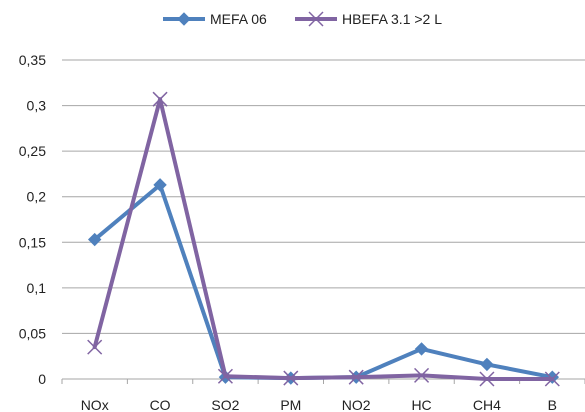  Describe the element at coordinates (32, 333) in the screenshot. I see `y-tick-label: 0,05` at that location.